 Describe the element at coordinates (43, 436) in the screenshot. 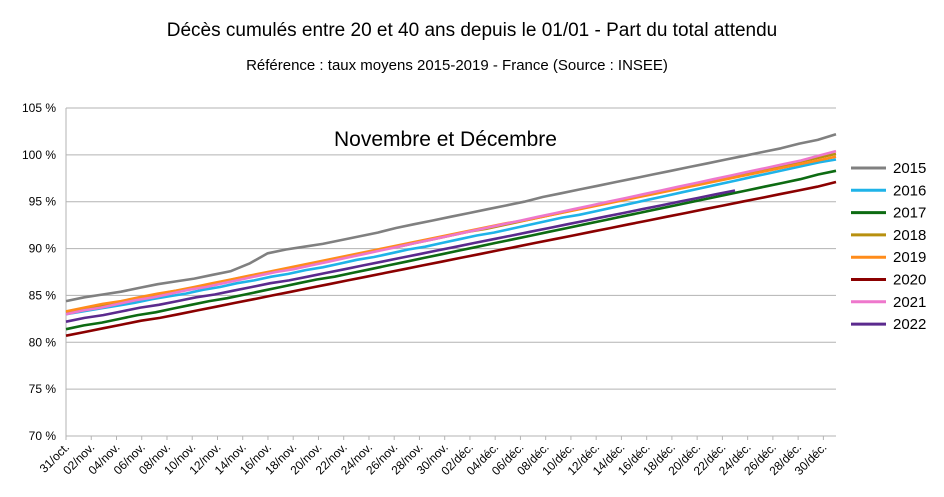

I see `y-tick-label: 70 %` at that location.